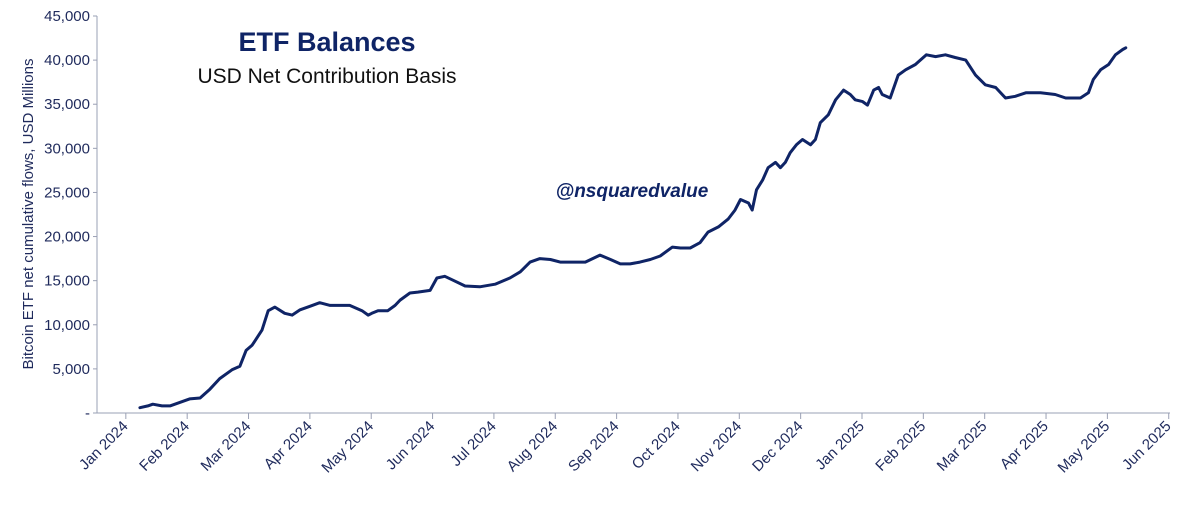 Image resolution: width=1200 pixels, height=510 pixels. Describe the element at coordinates (71, 369) in the screenshot. I see `y-tick-label: 5,000` at that location.